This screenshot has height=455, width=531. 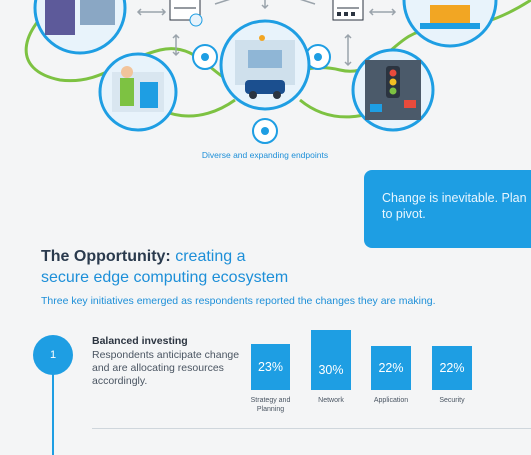 I want to click on person-endpoint-icon, so click(x=80, y=27).